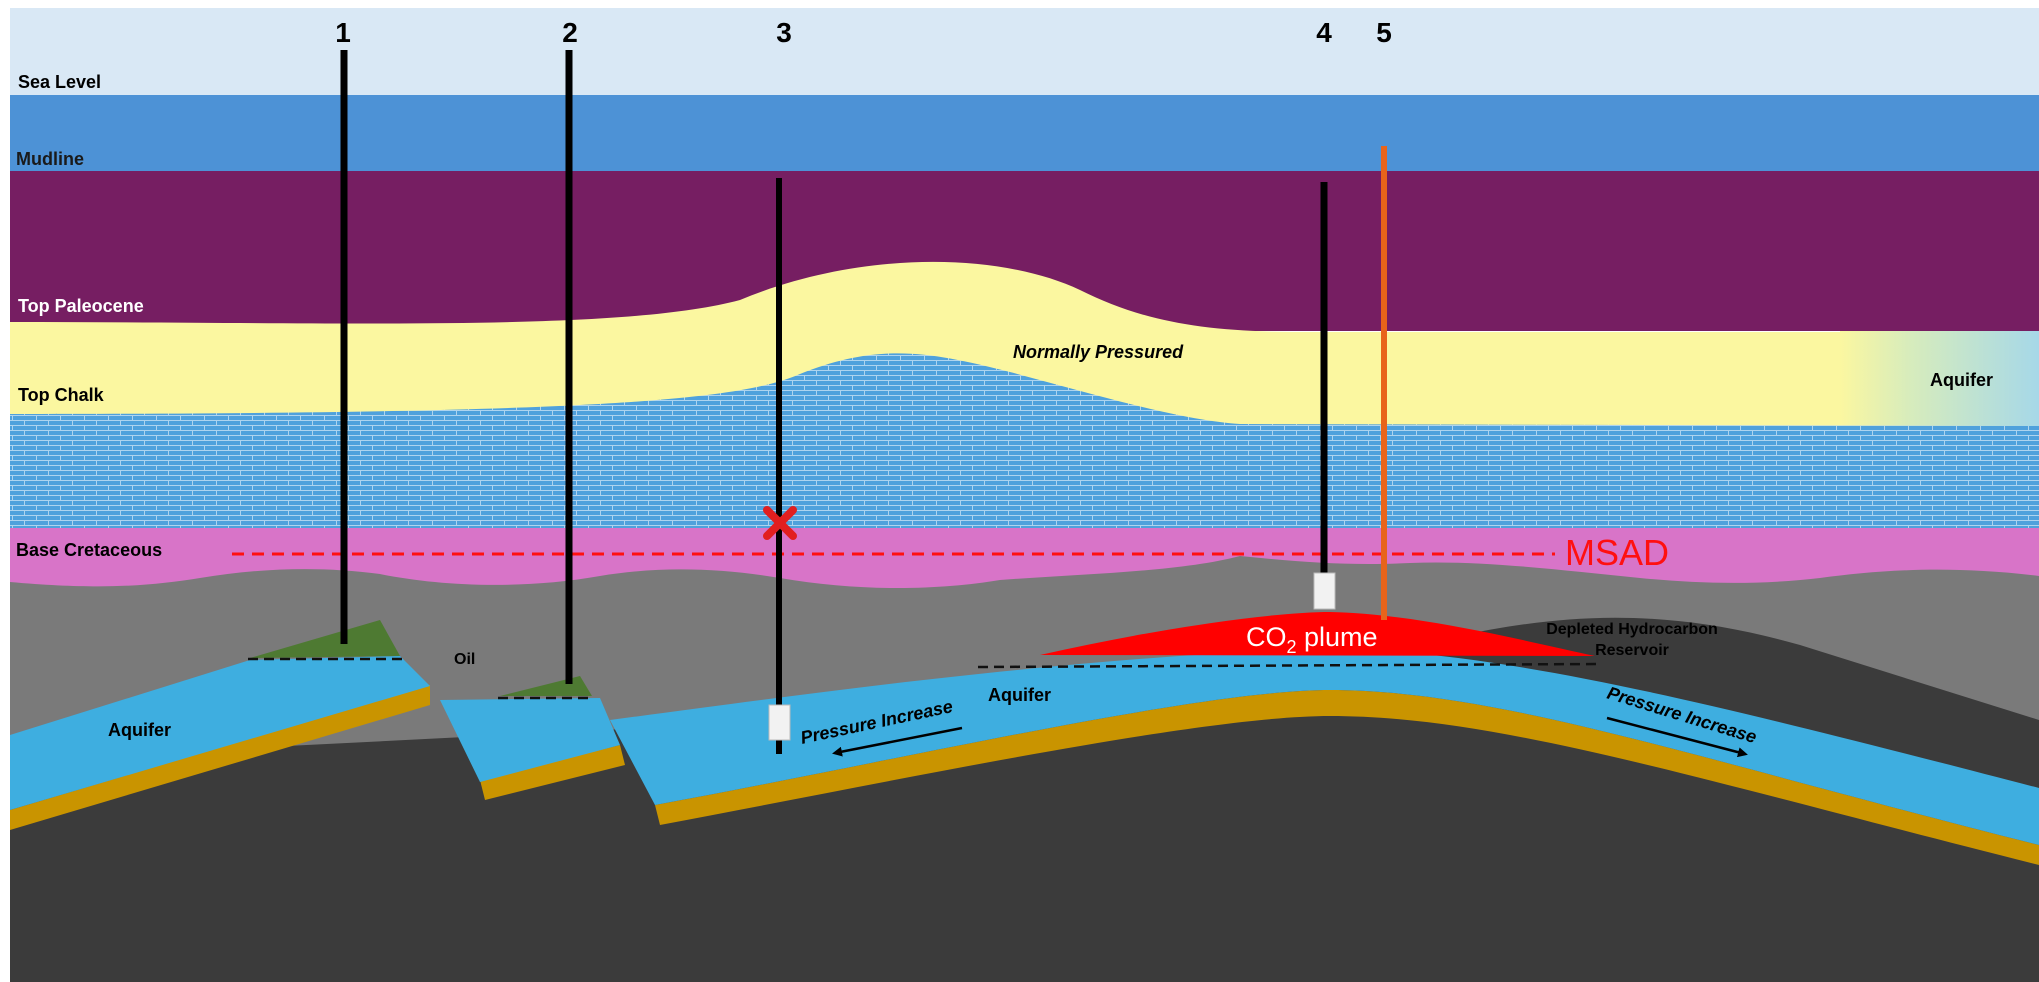 The width and height of the screenshot is (2039, 982). Describe the element at coordinates (1324, 32) in the screenshot. I see `well-4-number: 4` at that location.